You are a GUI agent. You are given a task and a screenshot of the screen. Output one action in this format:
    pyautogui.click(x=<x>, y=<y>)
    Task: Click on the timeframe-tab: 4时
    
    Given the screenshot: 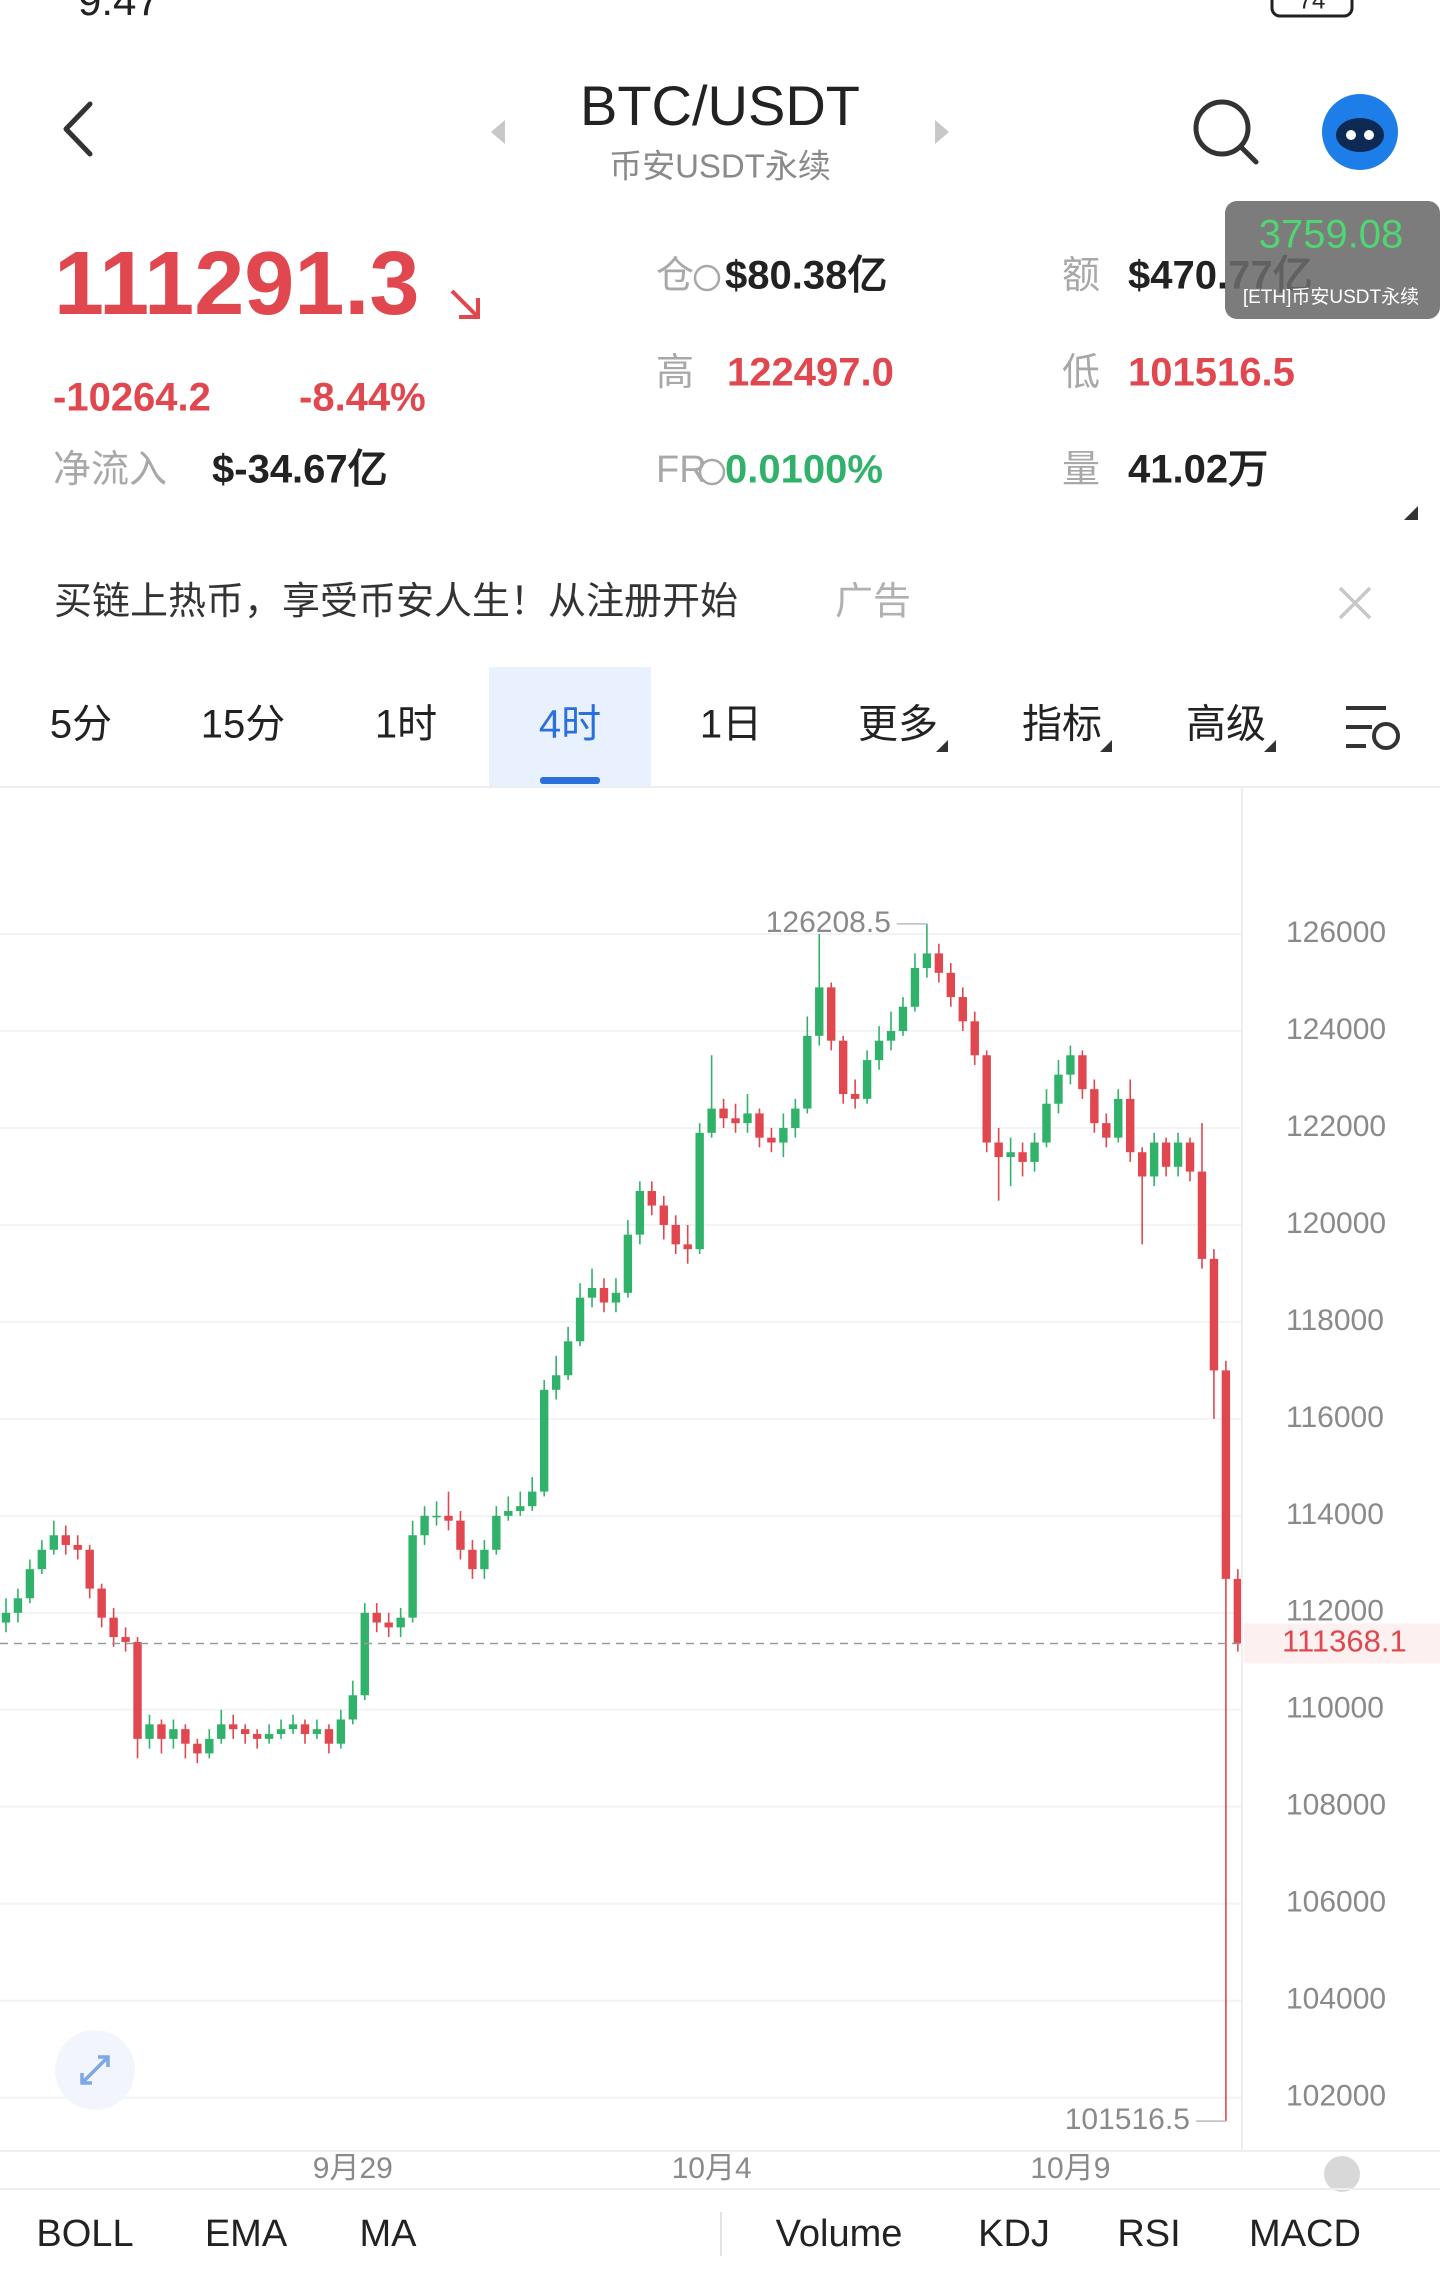 What is the action you would take?
    pyautogui.click(x=570, y=725)
    